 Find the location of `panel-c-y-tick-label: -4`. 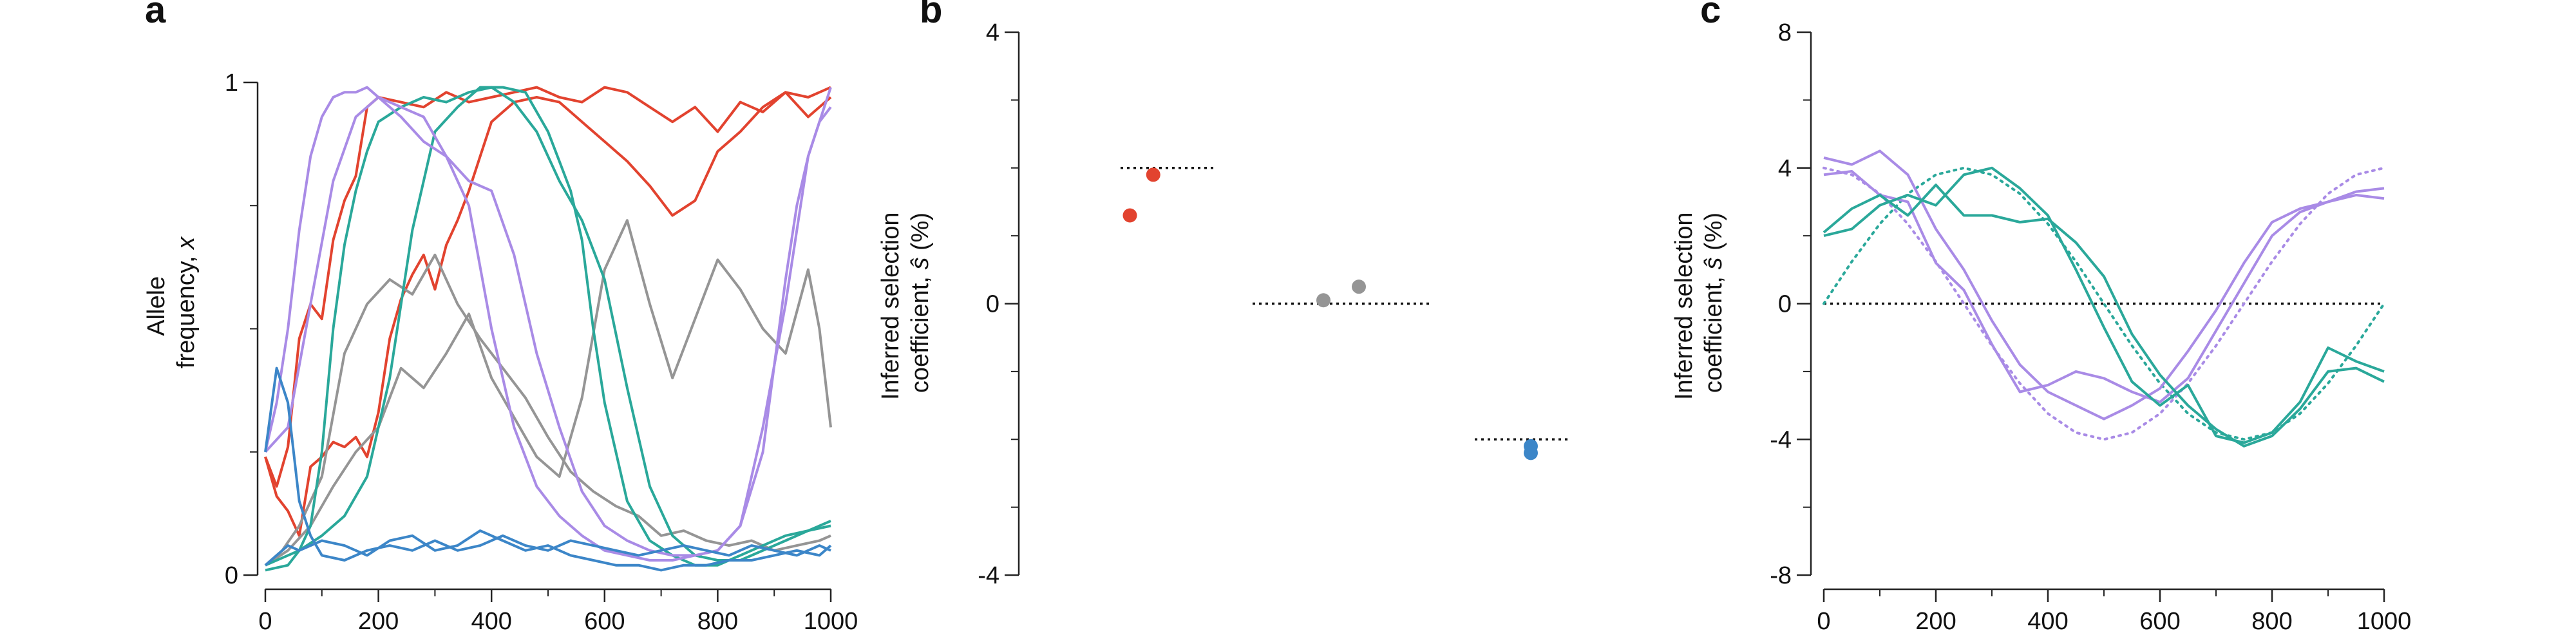

panel-c-y-tick-label: -4 is located at coordinates (1781, 439).